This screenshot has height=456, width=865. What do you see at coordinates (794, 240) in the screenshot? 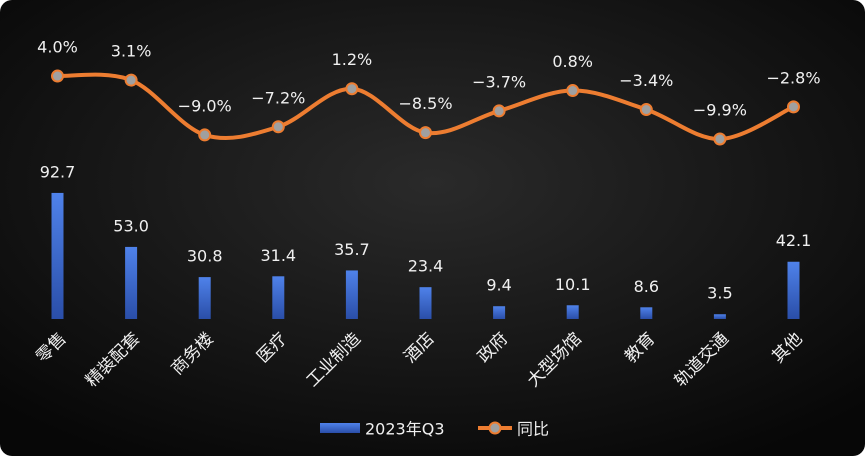
I see `data-label: 42.1` at bounding box center [794, 240].